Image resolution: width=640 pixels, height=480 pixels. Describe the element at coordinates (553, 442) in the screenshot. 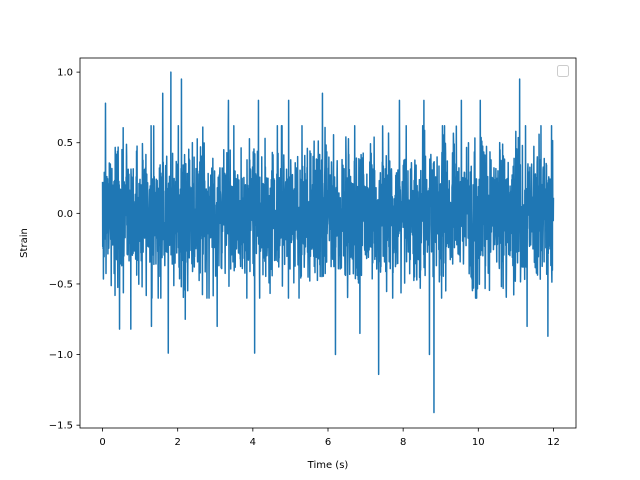

I see `x-tick-label: 12` at that location.